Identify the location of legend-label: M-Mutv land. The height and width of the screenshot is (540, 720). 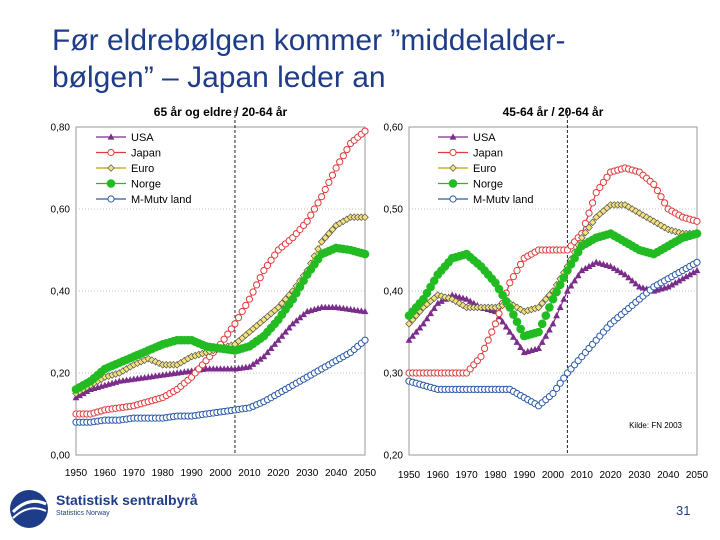
(503, 200).